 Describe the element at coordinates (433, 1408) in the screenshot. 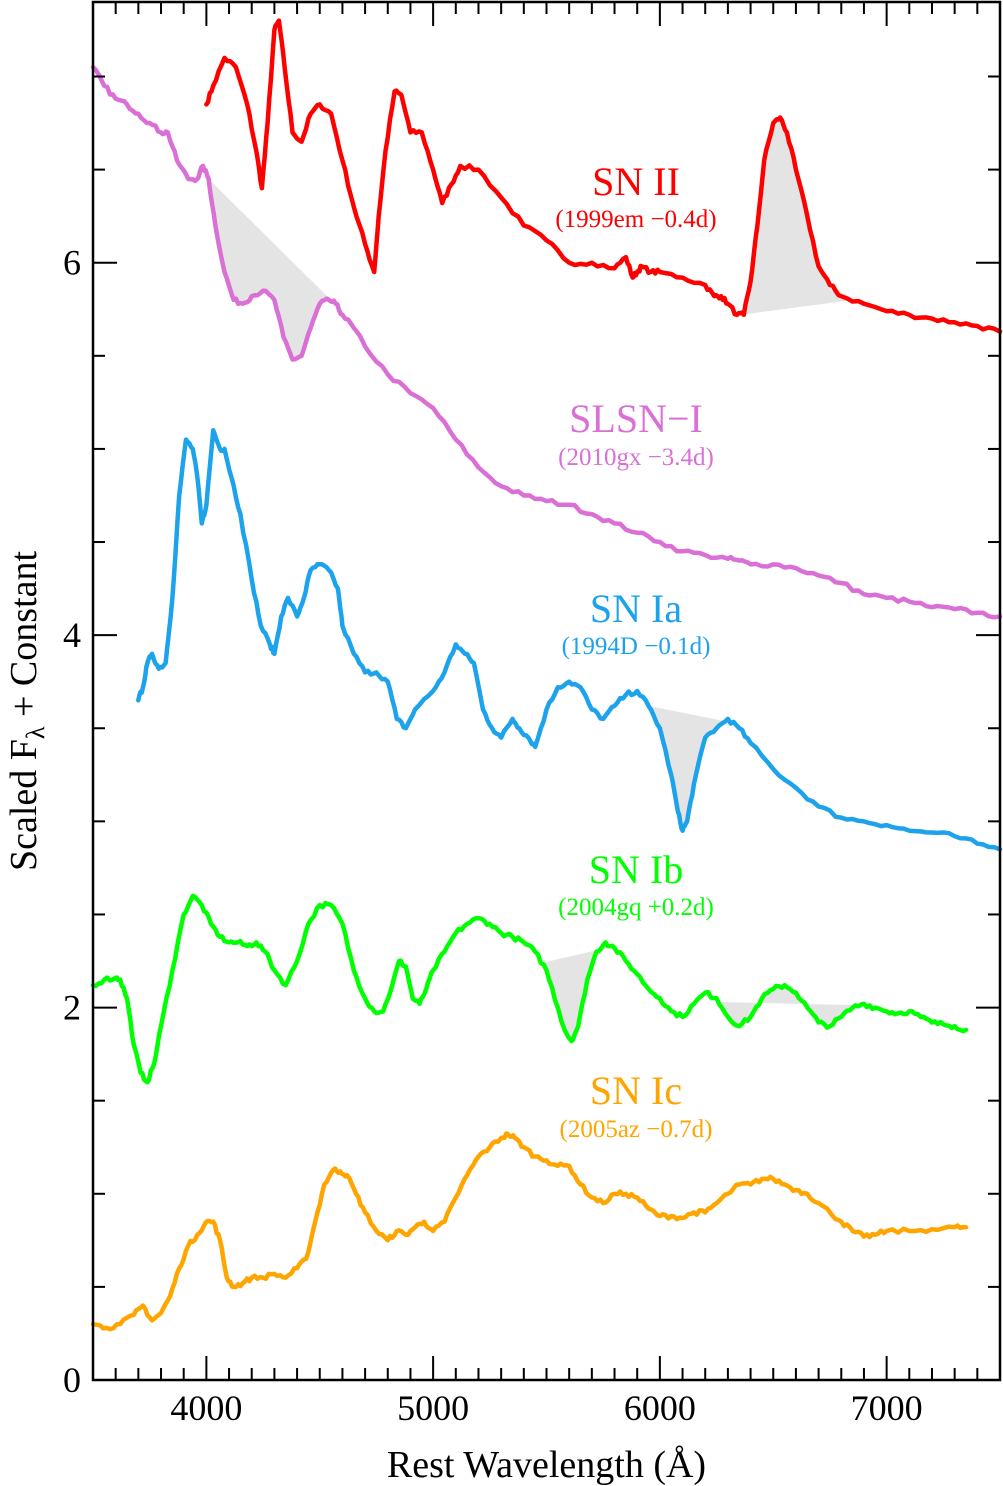

I see `x-tick-label: 5000` at that location.